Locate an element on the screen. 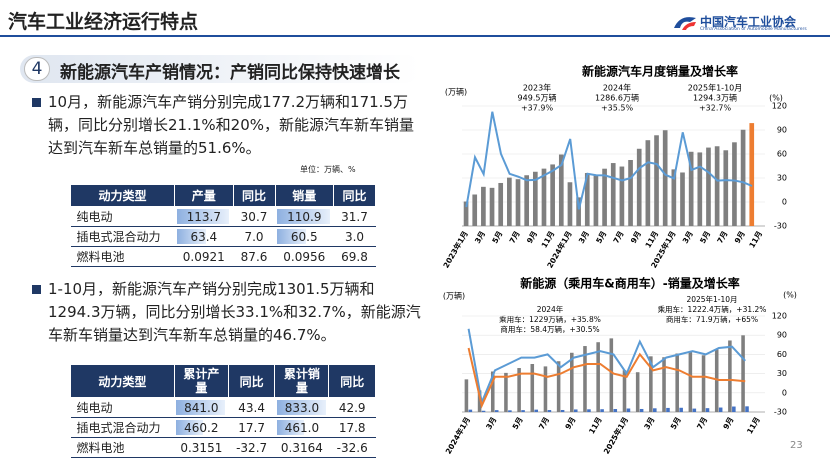 The width and height of the screenshot is (830, 468). y2-tick-label: 90 is located at coordinates (782, 130).